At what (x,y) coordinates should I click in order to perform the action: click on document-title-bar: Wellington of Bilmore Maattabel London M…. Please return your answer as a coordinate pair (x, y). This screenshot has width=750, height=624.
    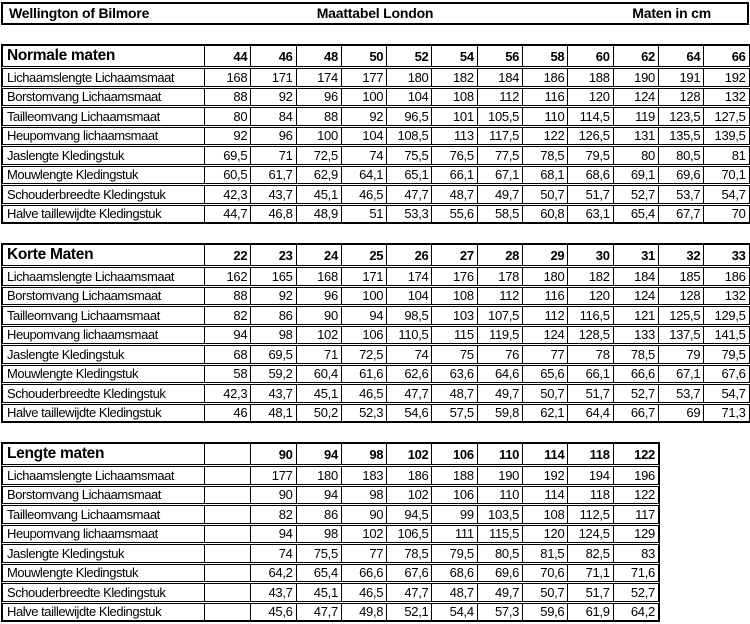
    Looking at the image, I should click on (375, 13).